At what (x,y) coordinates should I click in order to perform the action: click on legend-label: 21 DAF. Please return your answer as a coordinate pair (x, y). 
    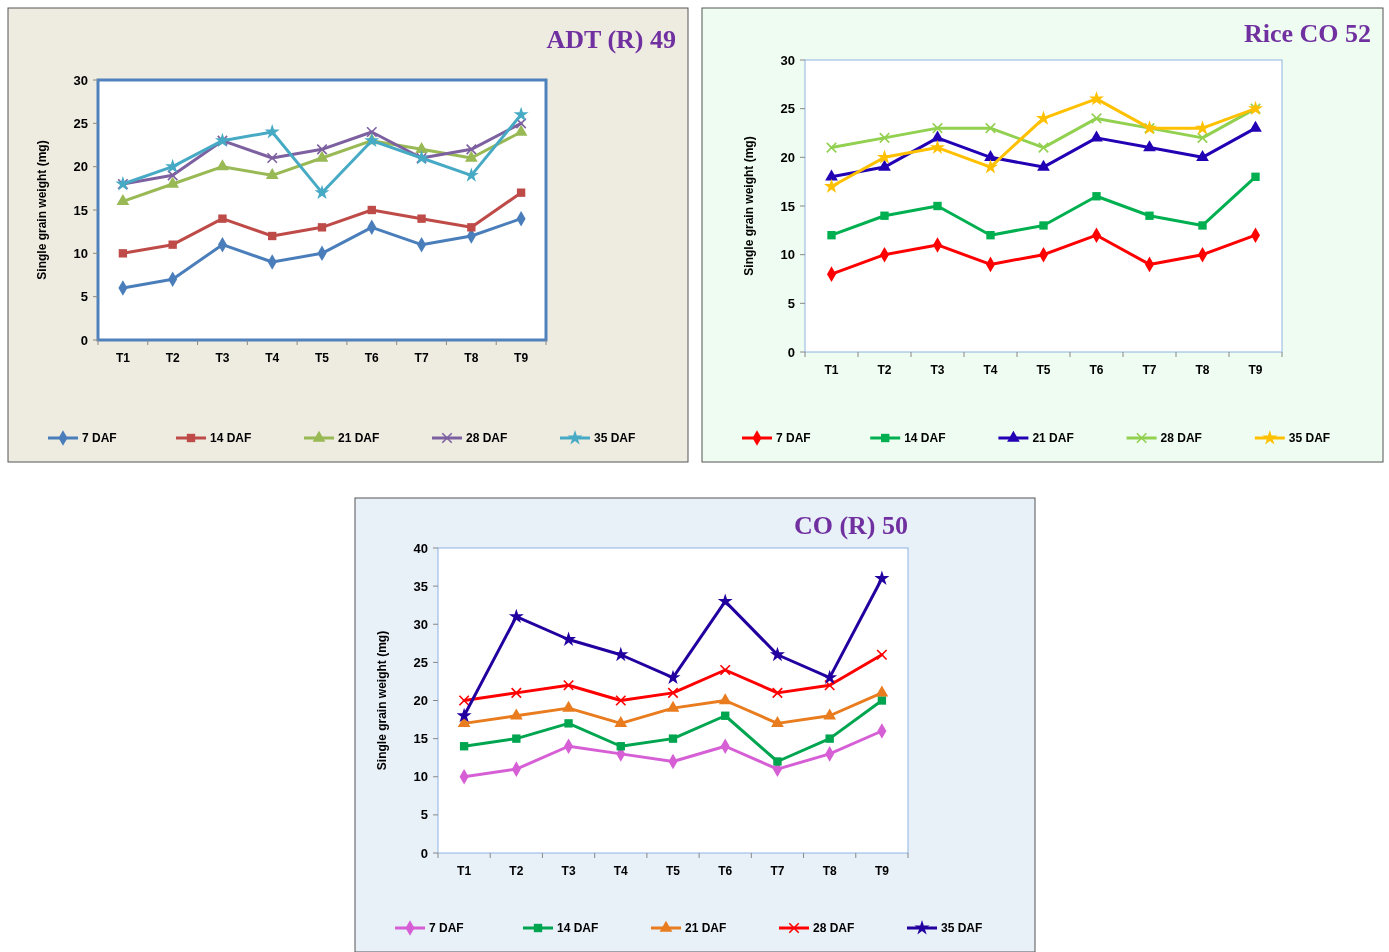
    Looking at the image, I should click on (1053, 438).